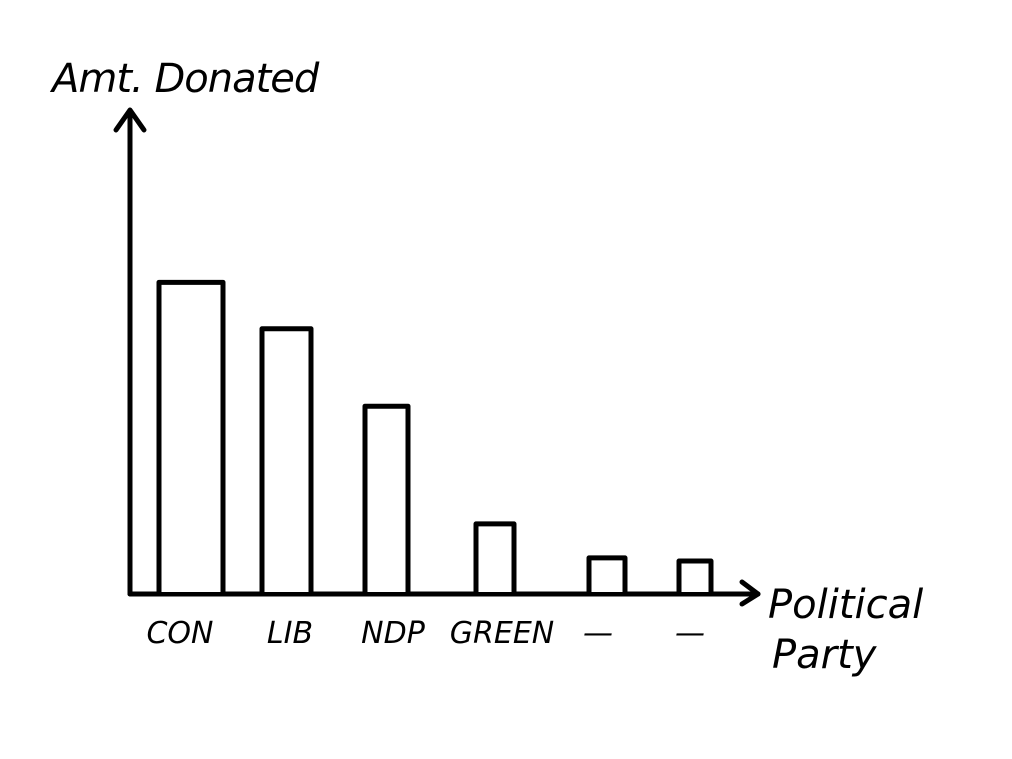 The image size is (1012, 759). What do you see at coordinates (179, 633) in the screenshot?
I see `x-tick-label-1: CON` at bounding box center [179, 633].